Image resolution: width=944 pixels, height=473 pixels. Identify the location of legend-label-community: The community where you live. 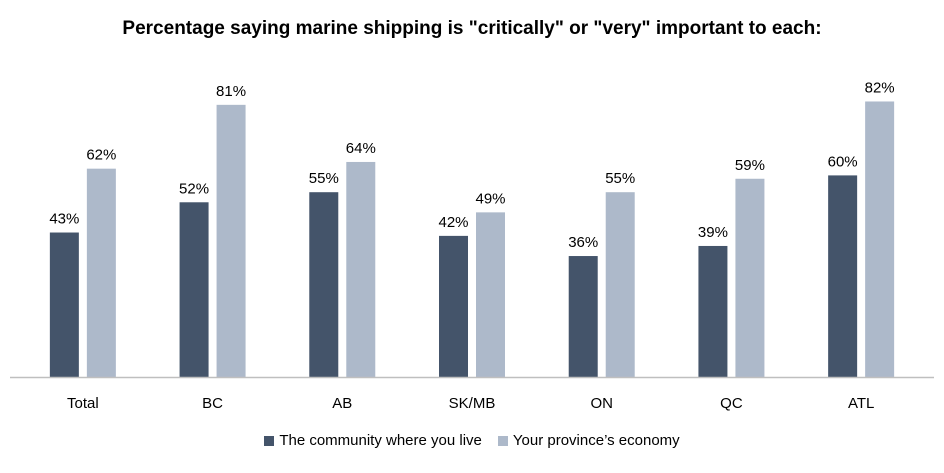
(380, 440).